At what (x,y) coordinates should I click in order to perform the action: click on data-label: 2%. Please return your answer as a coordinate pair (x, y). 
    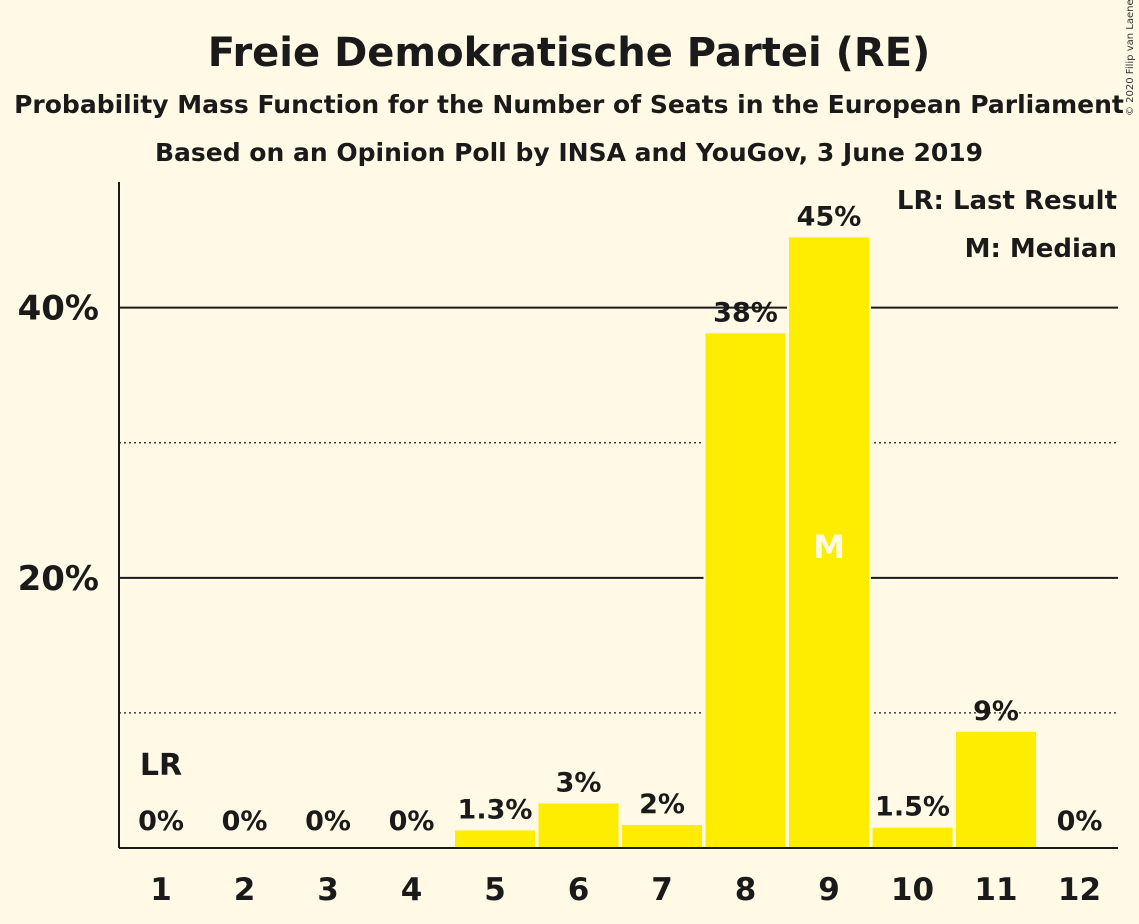
    Looking at the image, I should click on (662, 804).